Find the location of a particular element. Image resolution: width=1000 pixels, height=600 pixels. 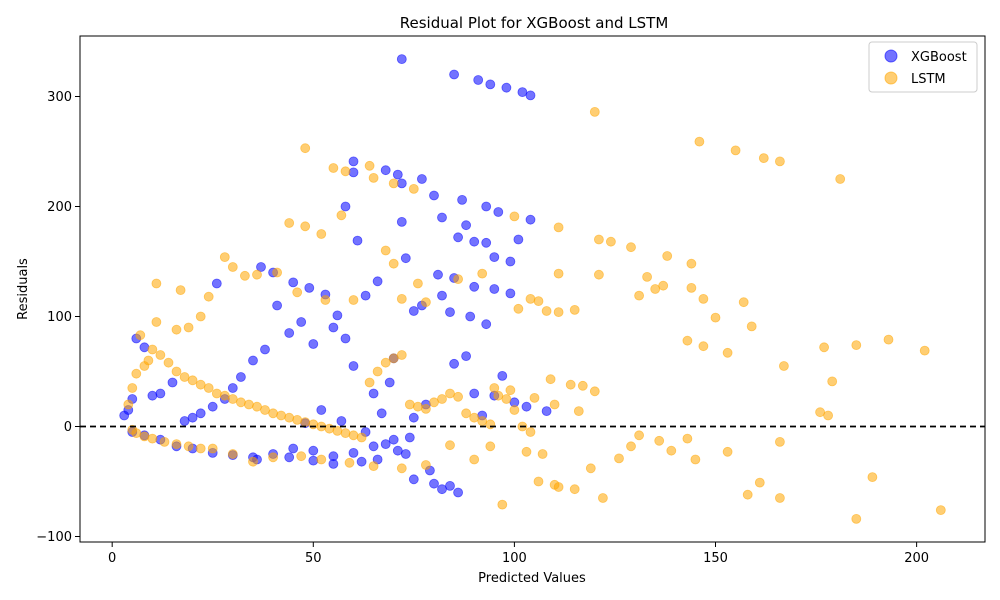

legend-label-xgboost: XGBoost is located at coordinates (939, 57).